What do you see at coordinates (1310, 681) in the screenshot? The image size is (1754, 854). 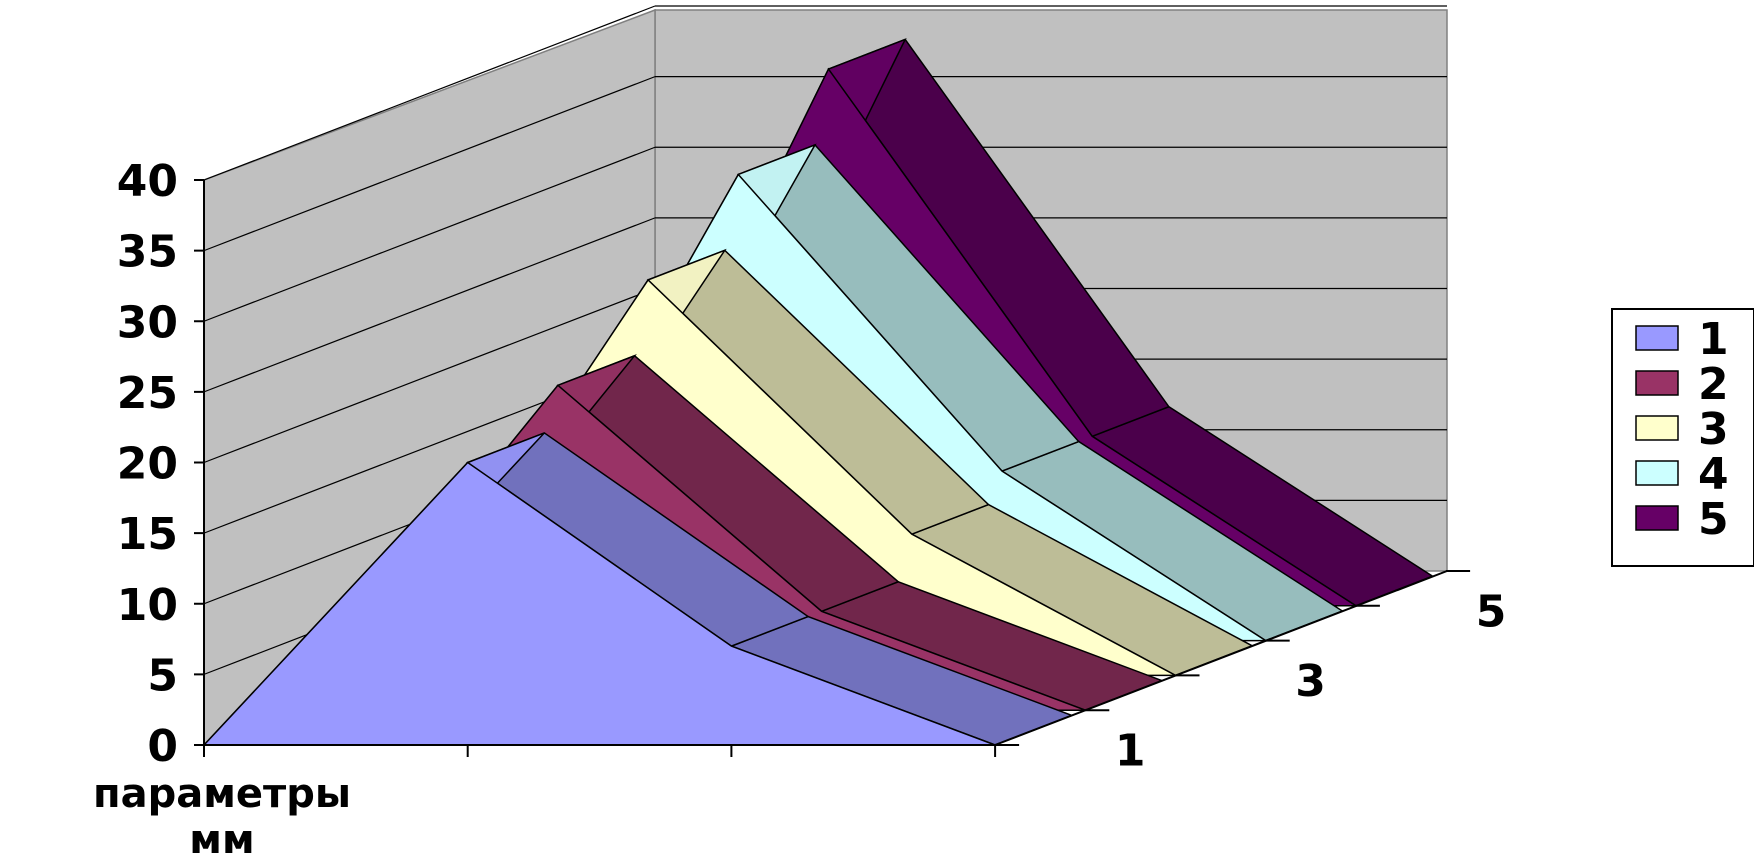 I see `depth-label-3: 3` at bounding box center [1310, 681].